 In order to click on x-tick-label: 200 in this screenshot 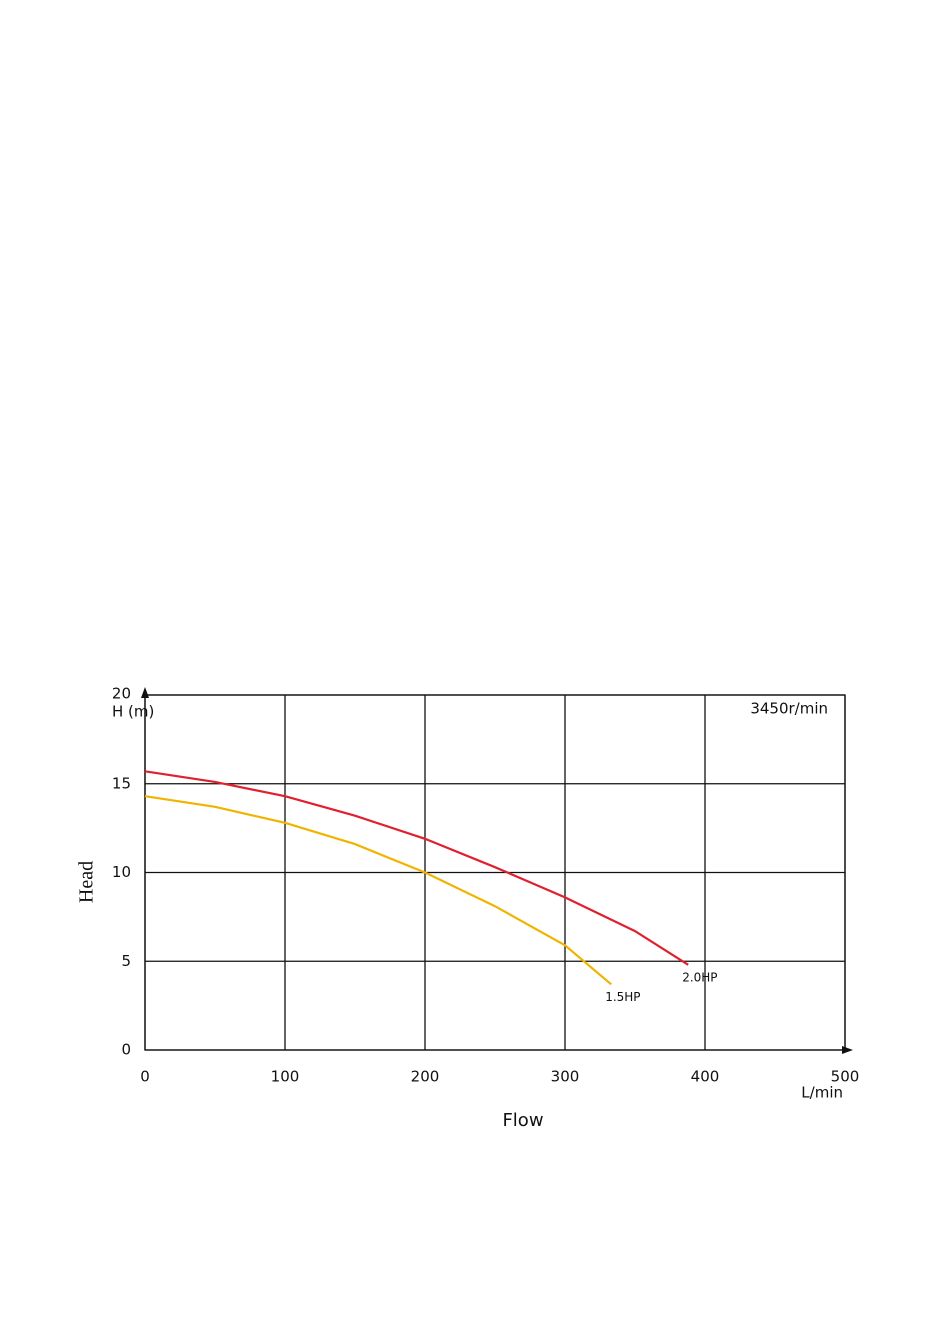, I will do `click(425, 1077)`.